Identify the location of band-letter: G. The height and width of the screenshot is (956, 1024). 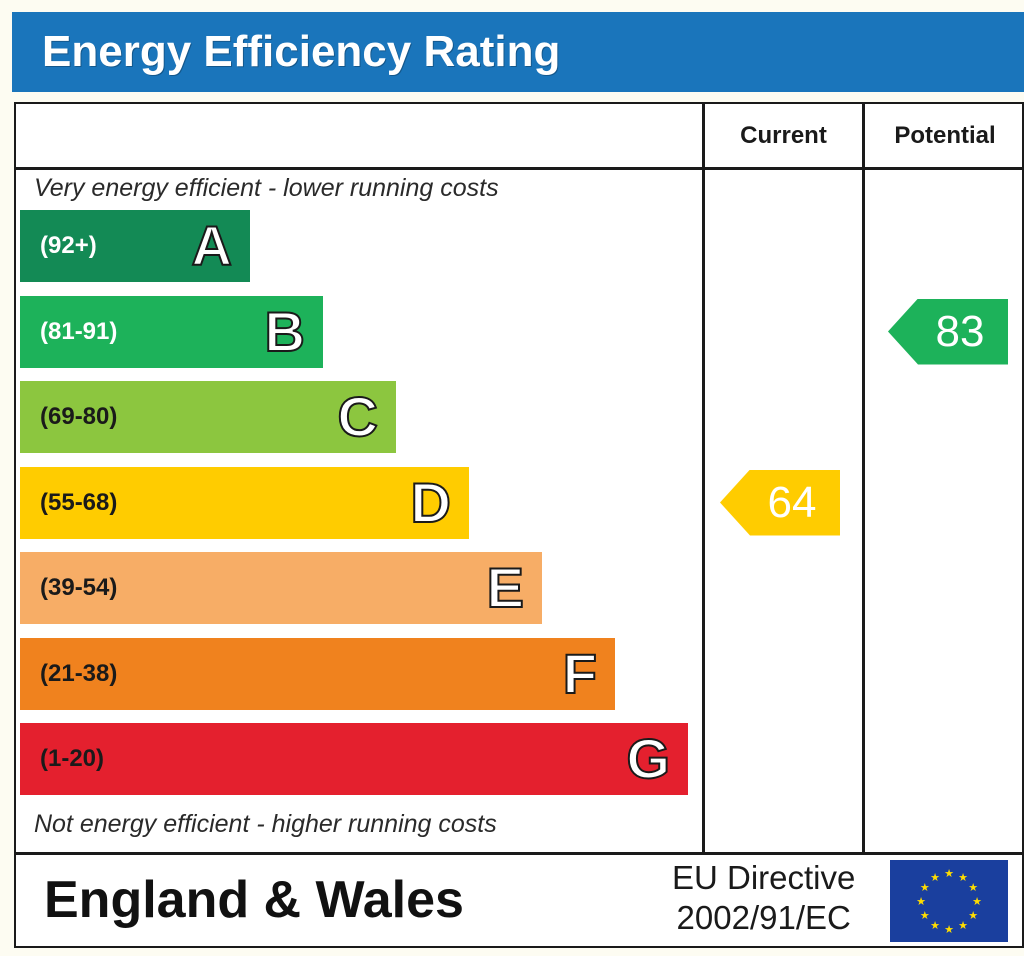
(648, 758).